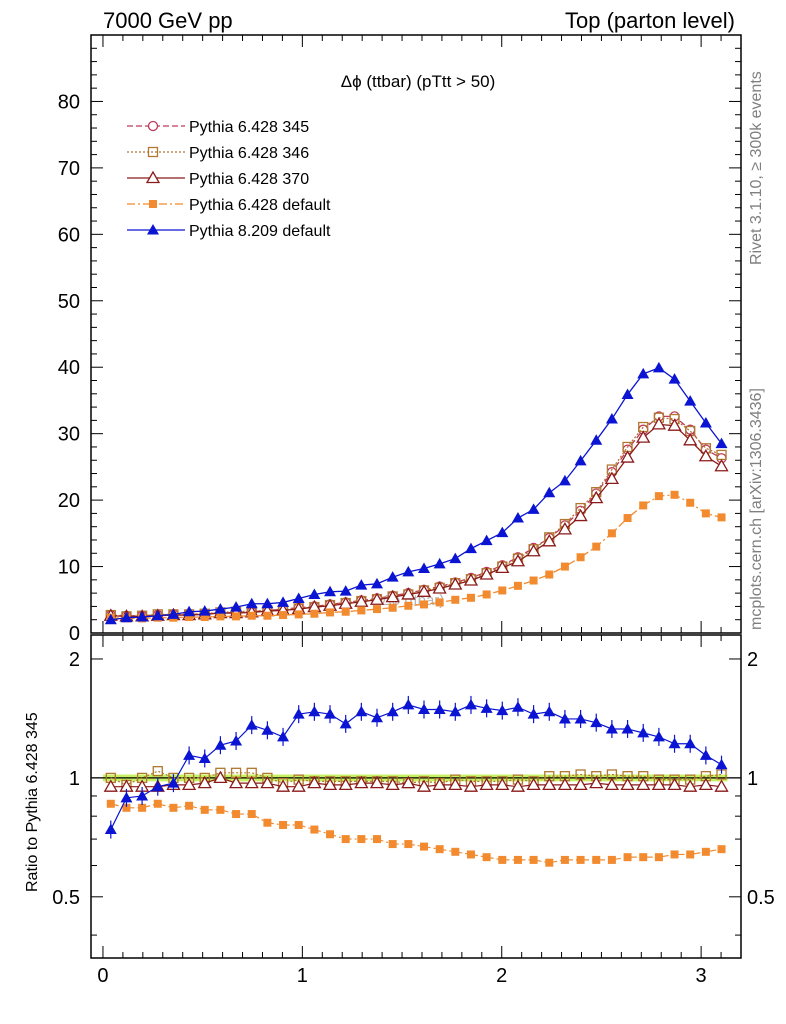 Image resolution: width=786 pixels, height=1024 pixels. Describe the element at coordinates (249, 127) in the screenshot. I see `legend-label: Pythia 6.428 345` at that location.